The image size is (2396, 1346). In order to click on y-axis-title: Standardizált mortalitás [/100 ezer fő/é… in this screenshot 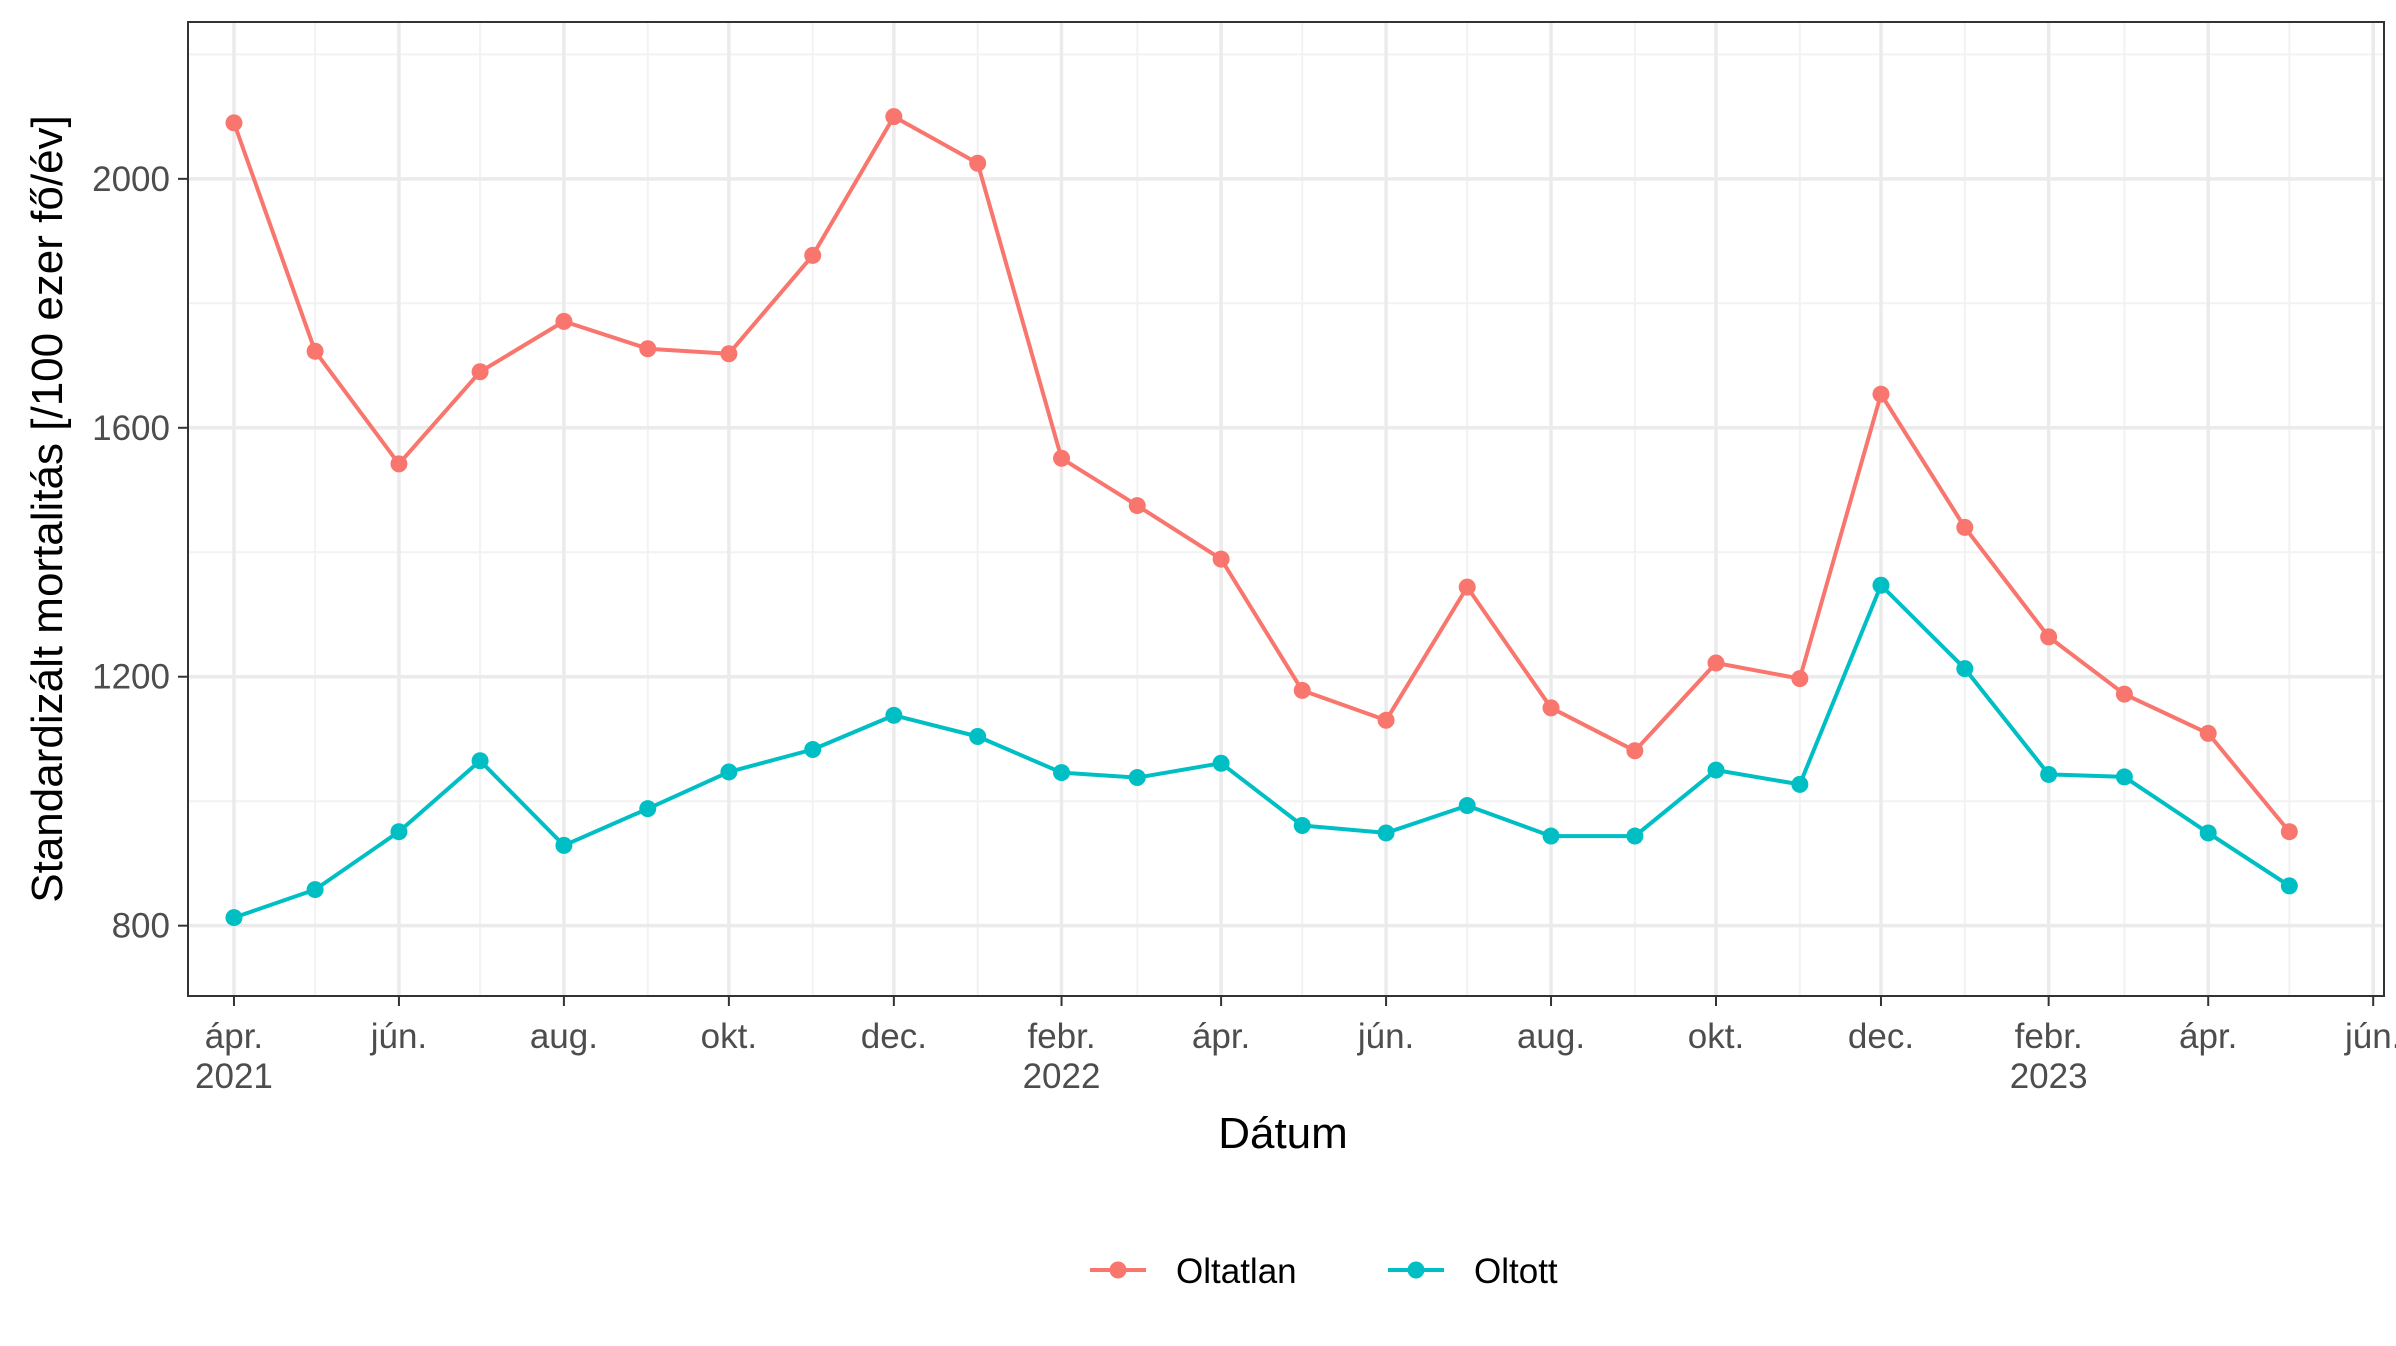, I will do `click(47, 509)`.